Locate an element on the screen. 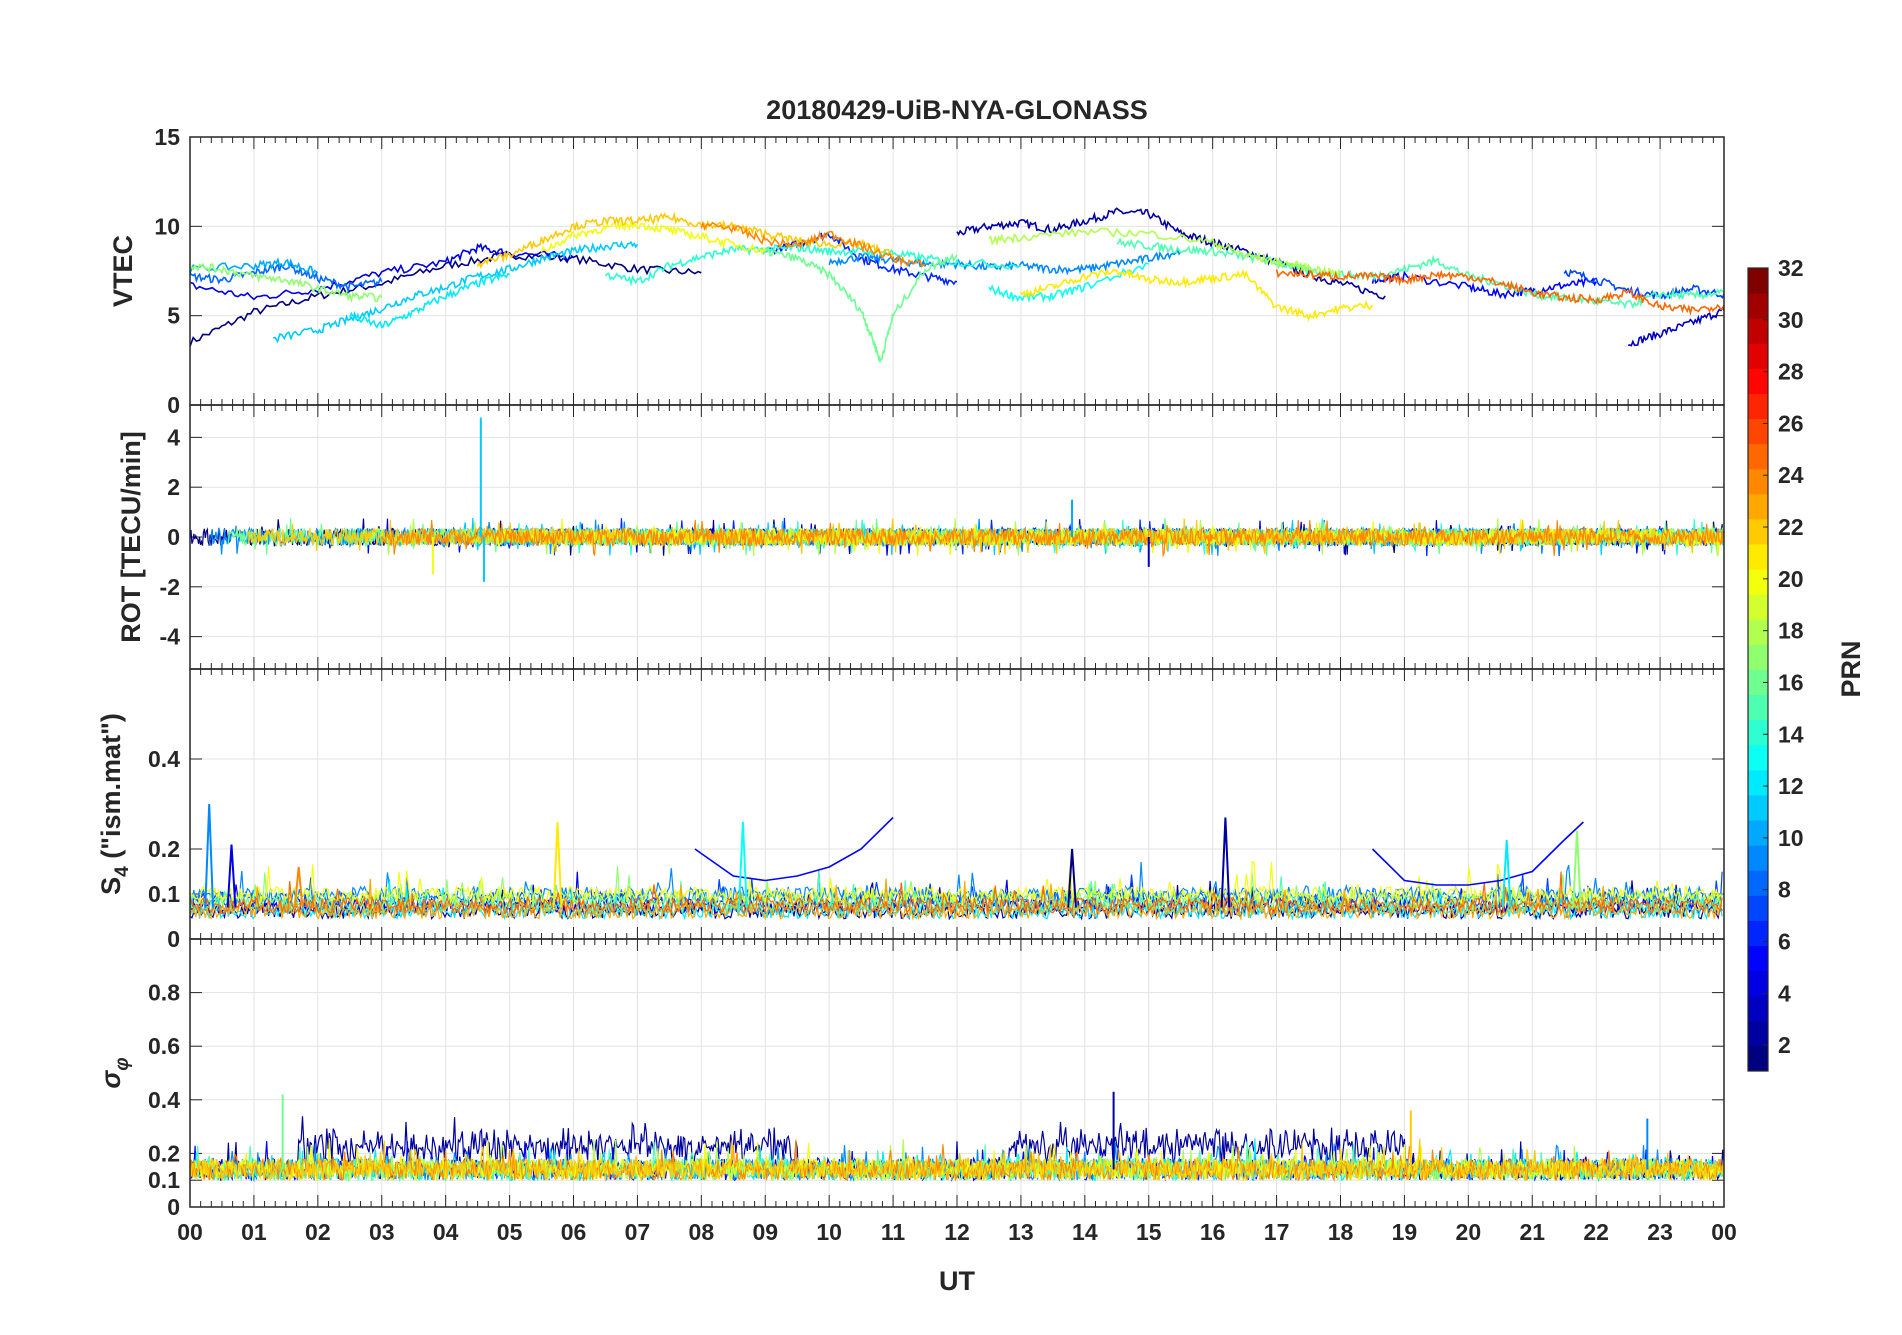  s4-y-label: S4 ("ism.mat") is located at coordinates (114, 804).